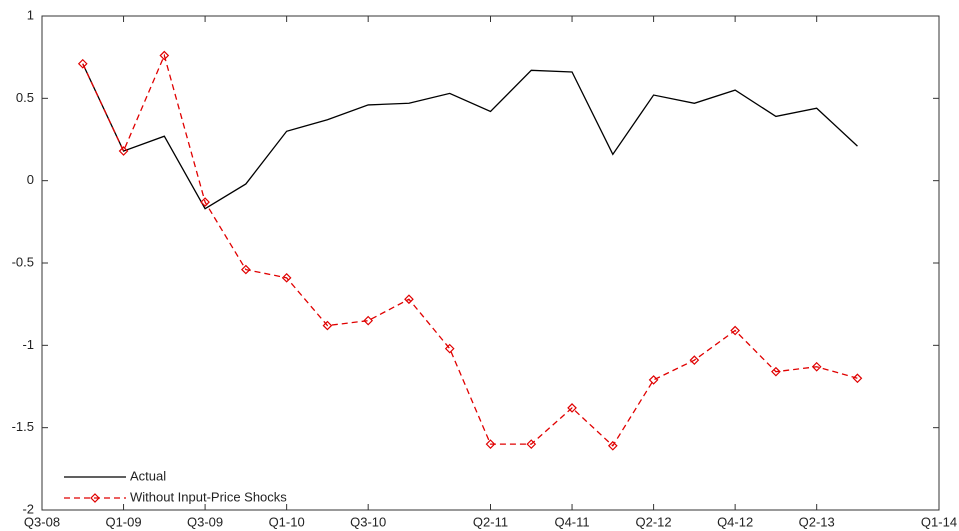 This screenshot has width=959, height=531. Describe the element at coordinates (148, 475) in the screenshot. I see `legend-label: Actual` at that location.